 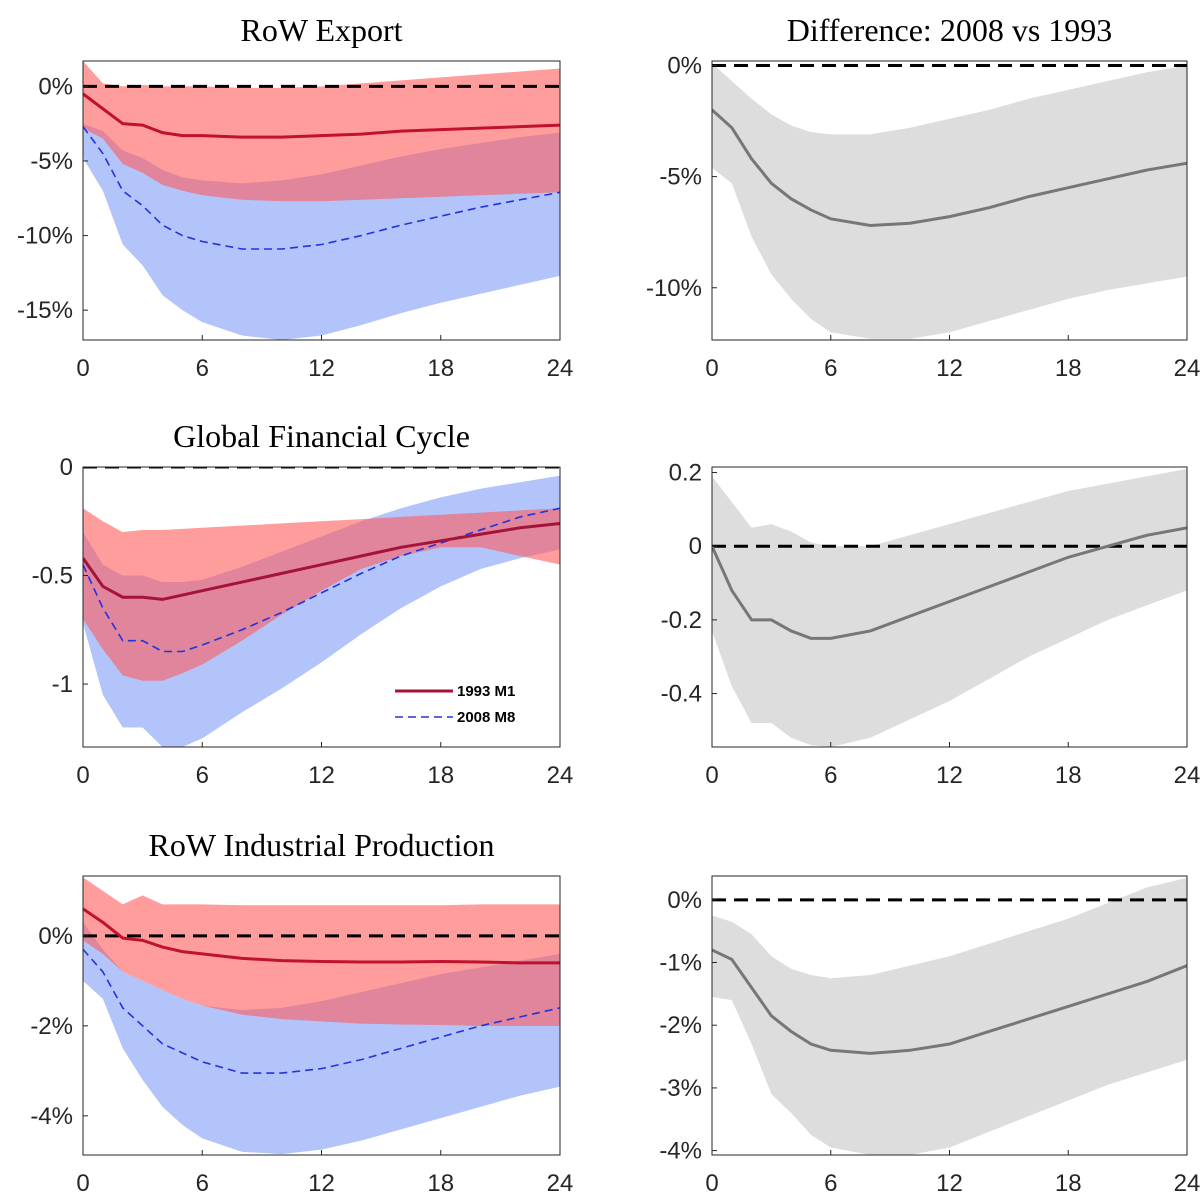 What do you see at coordinates (455, 704) in the screenshot?
I see `legend: 1993 M1 2008 M8` at bounding box center [455, 704].